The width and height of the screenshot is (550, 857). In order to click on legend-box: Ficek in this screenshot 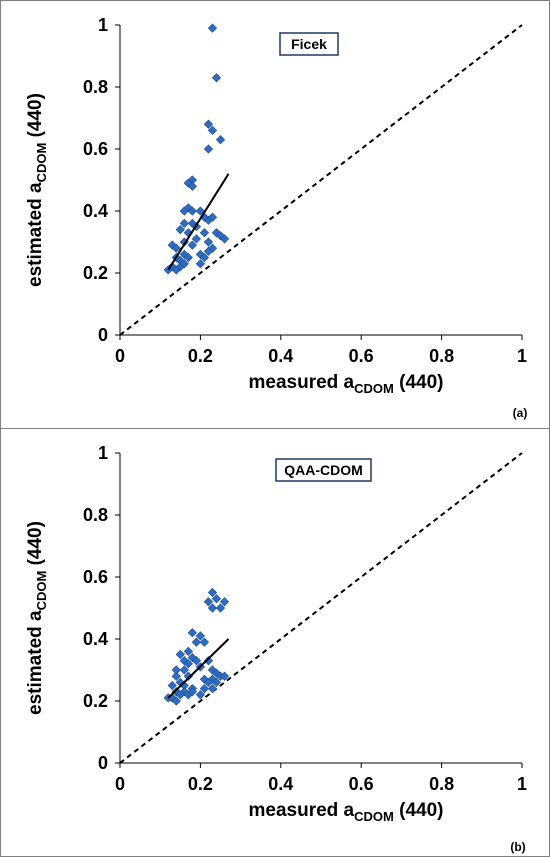, I will do `click(309, 44)`.